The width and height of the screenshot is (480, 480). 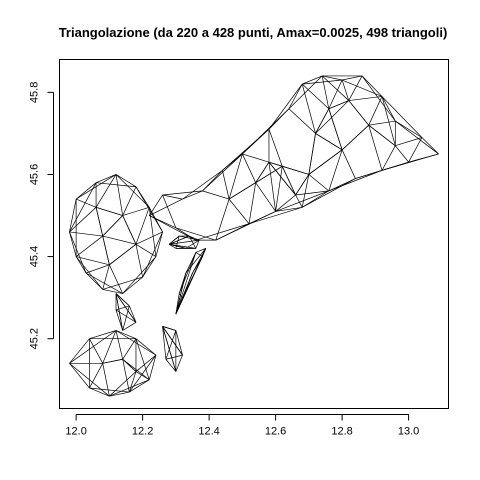 I want to click on y-tick-label: 45.2, so click(x=35, y=338).